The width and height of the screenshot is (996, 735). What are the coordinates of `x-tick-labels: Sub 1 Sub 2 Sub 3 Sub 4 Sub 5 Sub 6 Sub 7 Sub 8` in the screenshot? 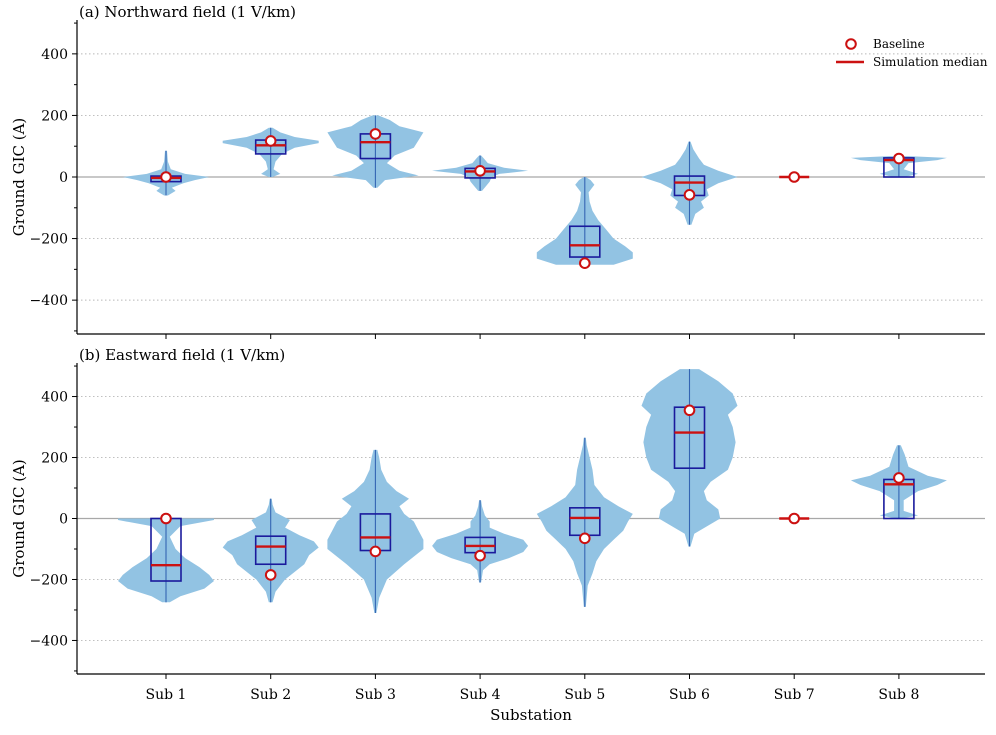 It's located at (533, 695).